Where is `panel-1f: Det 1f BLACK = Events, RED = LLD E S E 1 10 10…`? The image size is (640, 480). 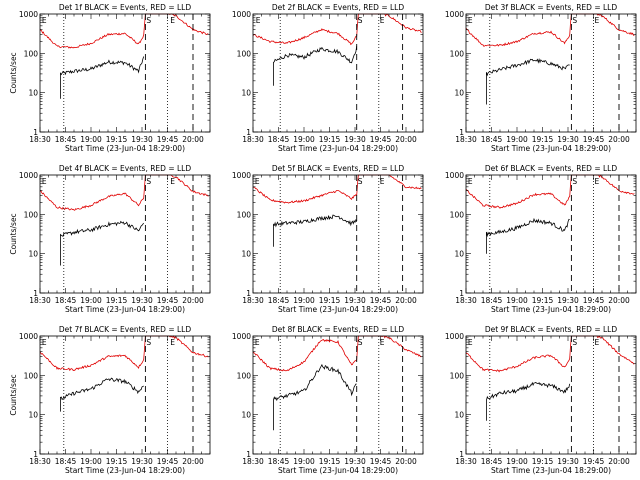 panel-1f: Det 1f BLACK = Events, RED = LLD E S E 1 10 10… is located at coordinates (110, 78).